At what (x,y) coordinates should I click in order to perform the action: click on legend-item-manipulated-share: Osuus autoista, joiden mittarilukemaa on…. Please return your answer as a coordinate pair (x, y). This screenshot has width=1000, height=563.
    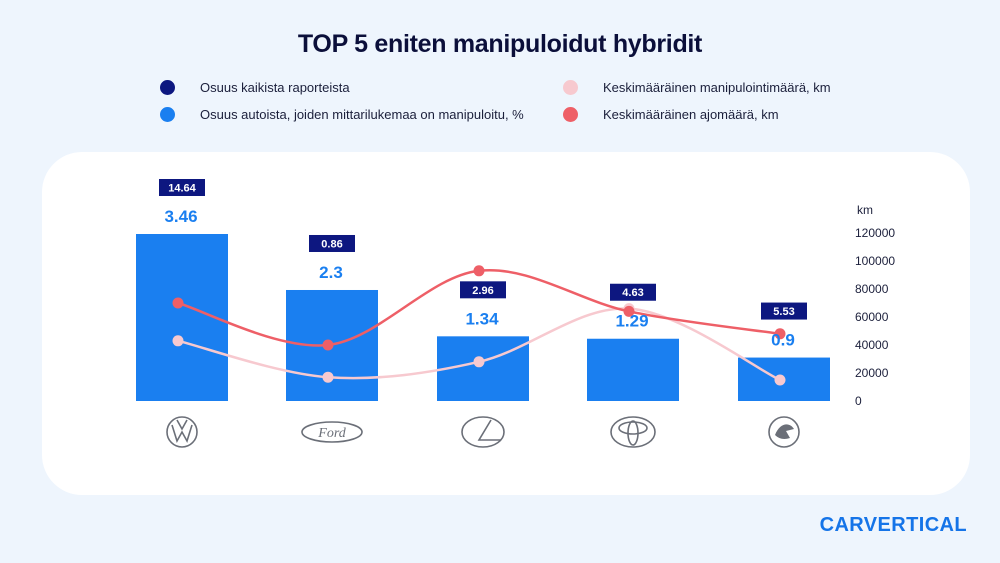
    Looking at the image, I should click on (342, 114).